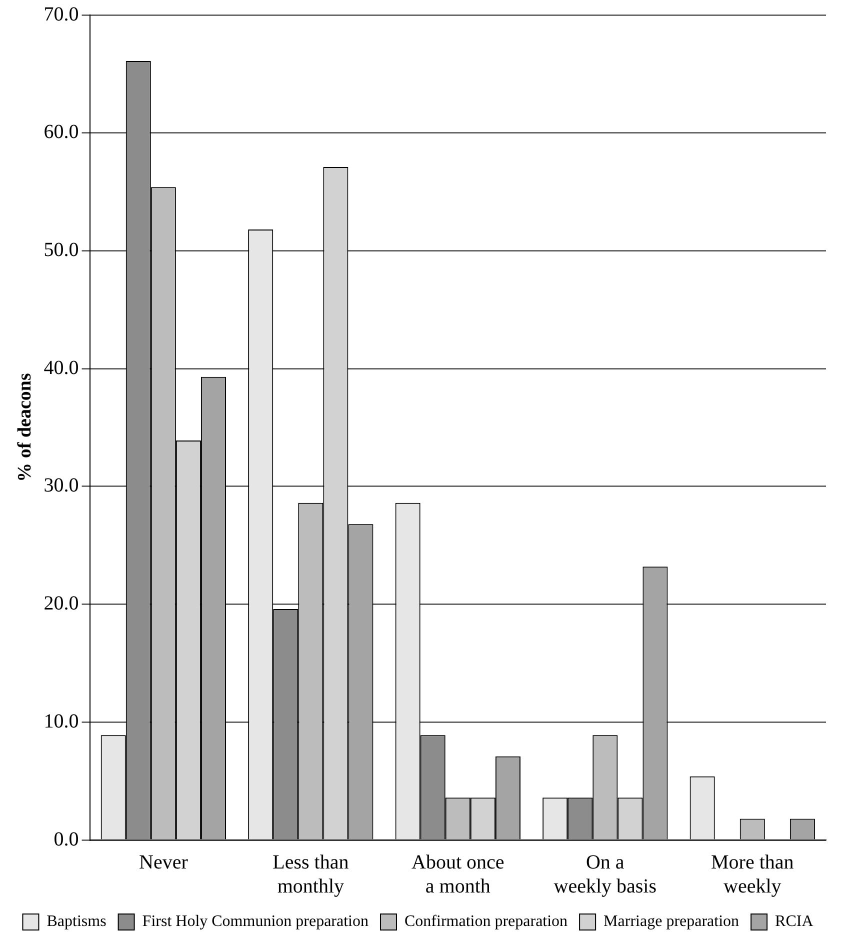  What do you see at coordinates (25, 427) in the screenshot?
I see `y-axis-title: % of deacons` at bounding box center [25, 427].